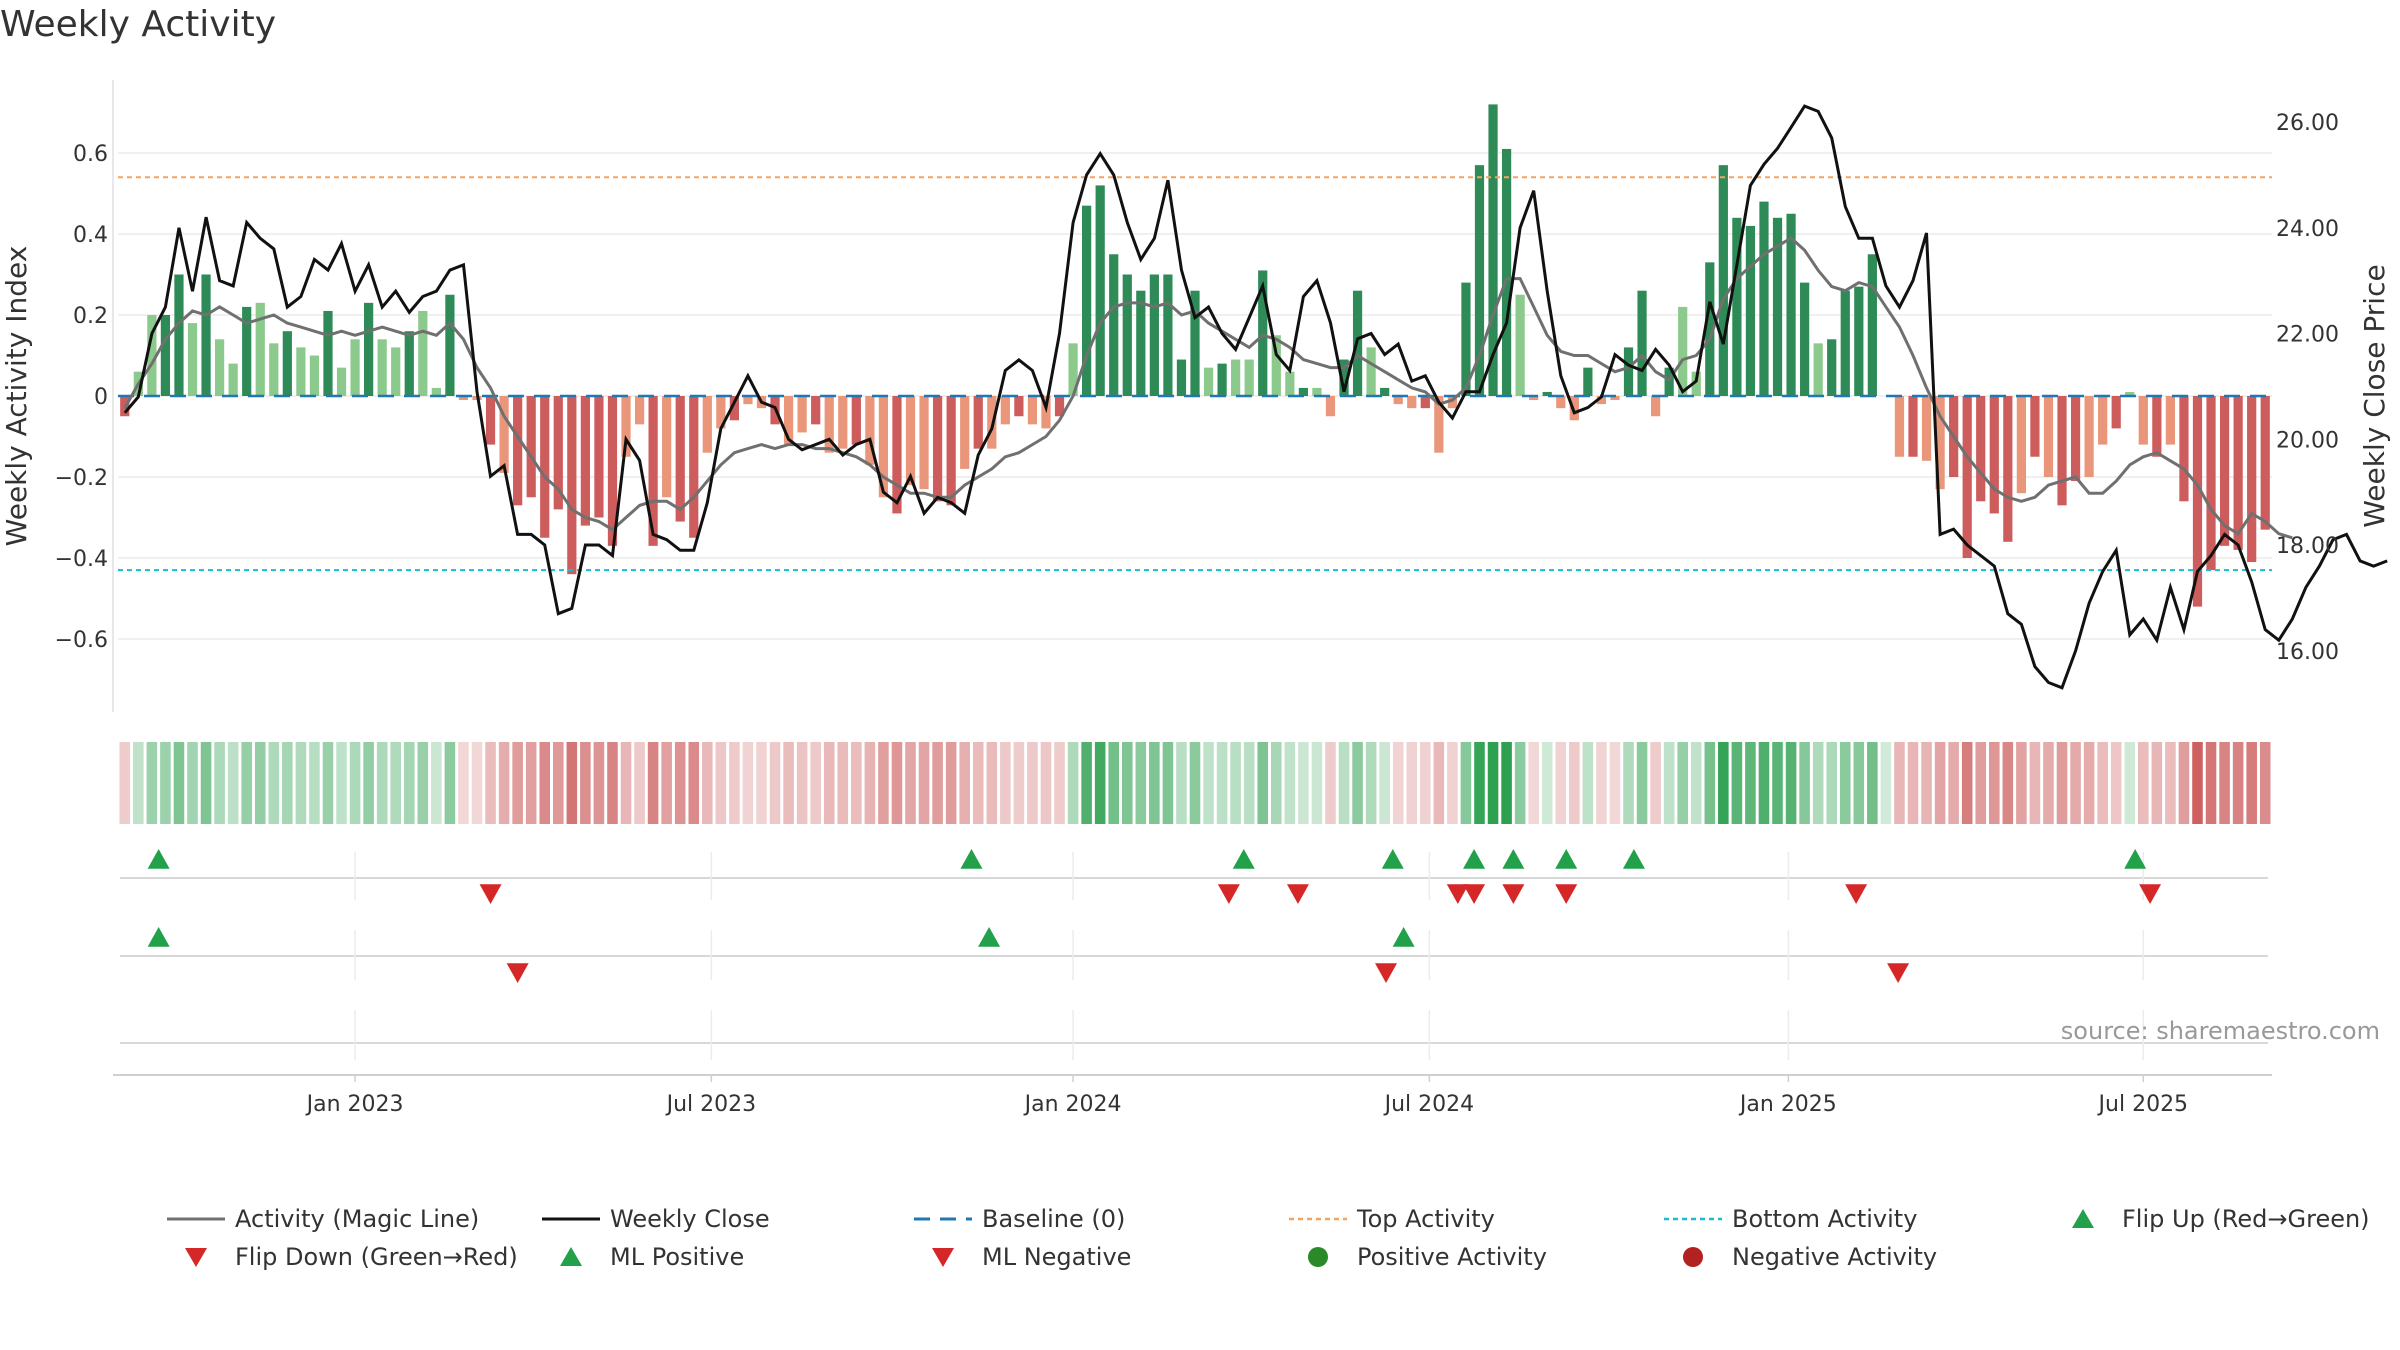 The image size is (2400, 1350). Describe the element at coordinates (1391, 1219) in the screenshot. I see `legend-item: Top Activity` at that location.